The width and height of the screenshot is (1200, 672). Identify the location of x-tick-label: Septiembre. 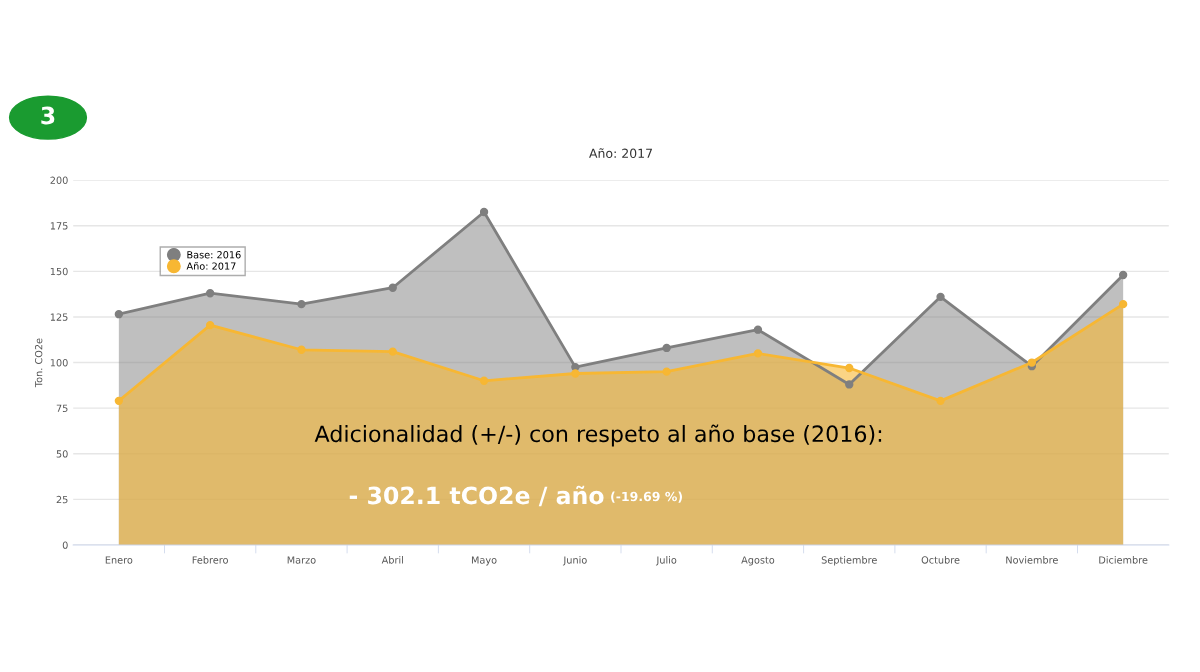
(849, 561).